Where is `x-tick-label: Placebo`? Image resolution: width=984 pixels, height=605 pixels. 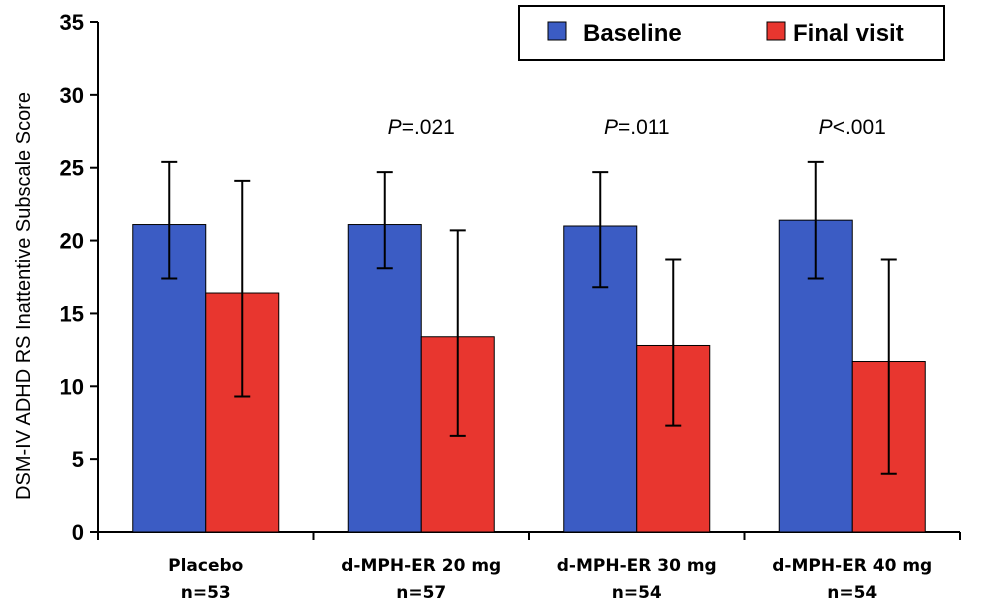
x-tick-label: Placebo is located at coordinates (205, 566).